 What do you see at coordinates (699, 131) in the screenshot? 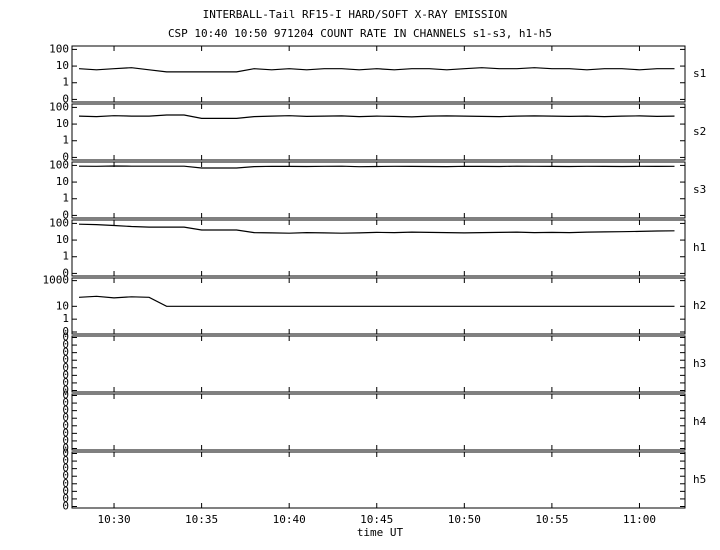
I see `panel-label: s2` at bounding box center [699, 131].